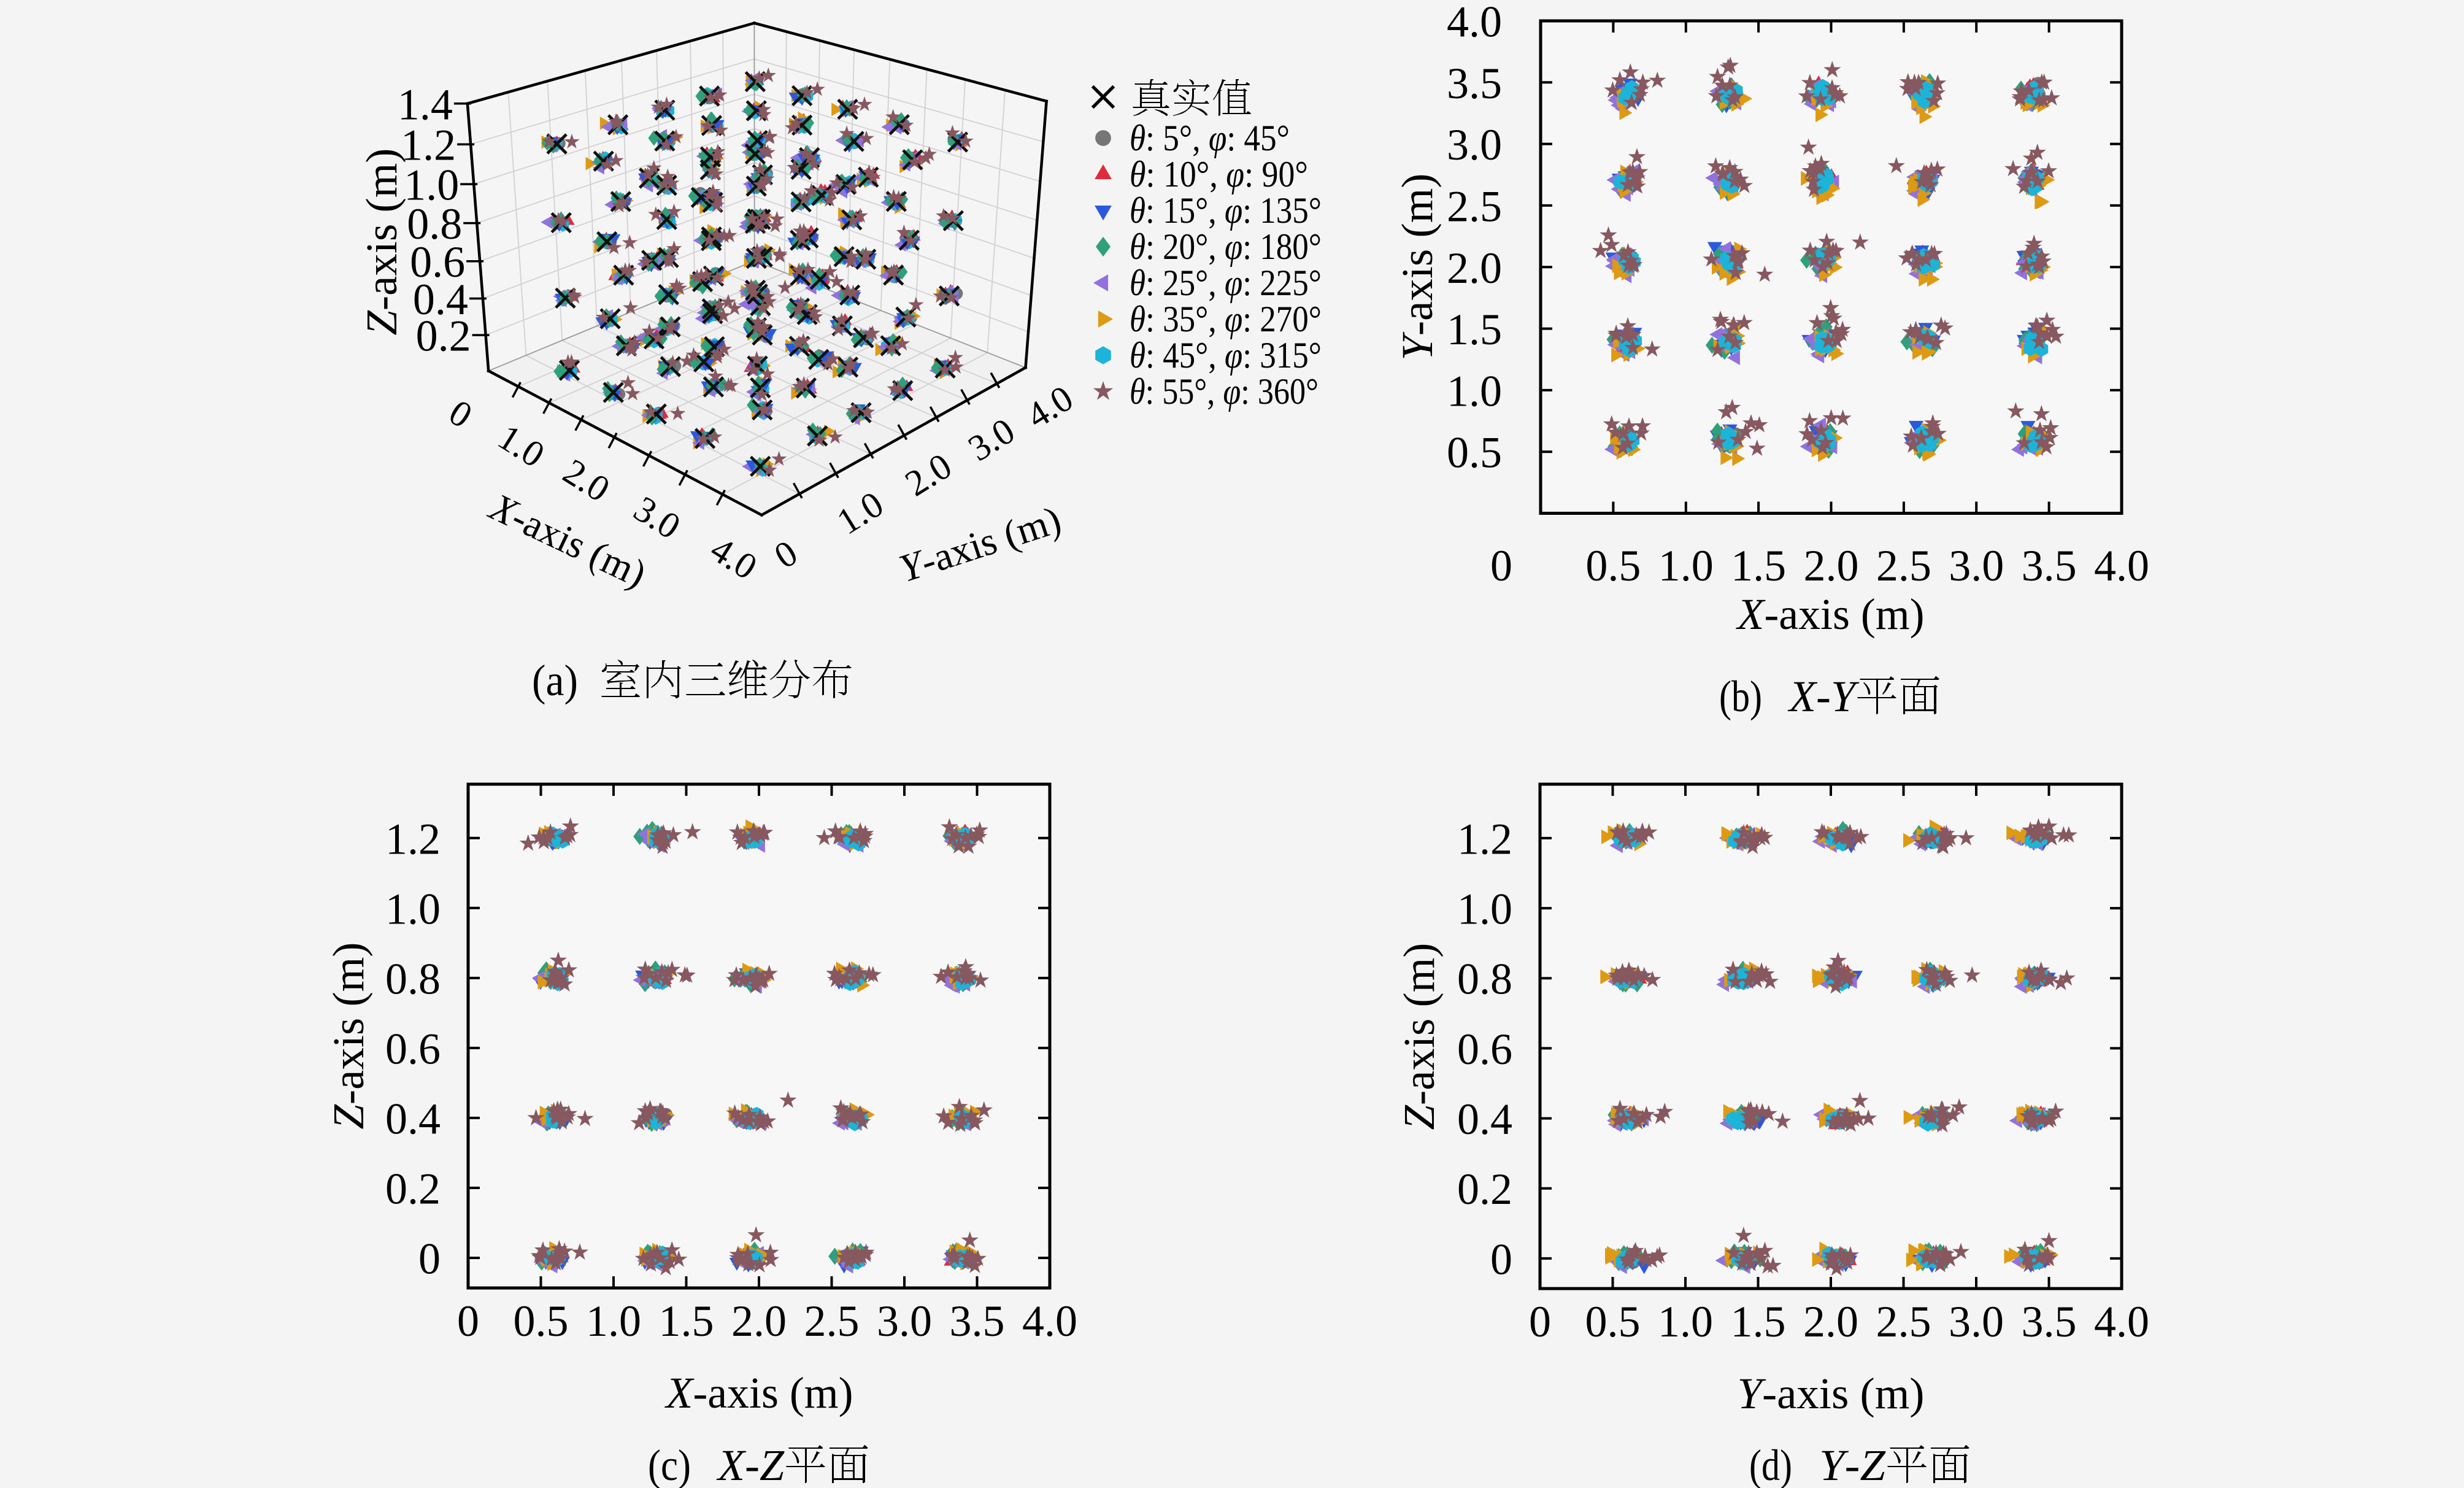 The width and height of the screenshot is (2464, 1488). I want to click on svg-text: (a), so click(555, 680).